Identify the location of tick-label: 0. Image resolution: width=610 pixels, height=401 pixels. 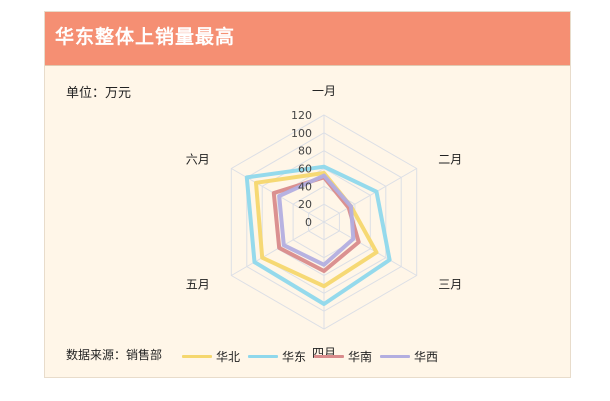
(308, 222).